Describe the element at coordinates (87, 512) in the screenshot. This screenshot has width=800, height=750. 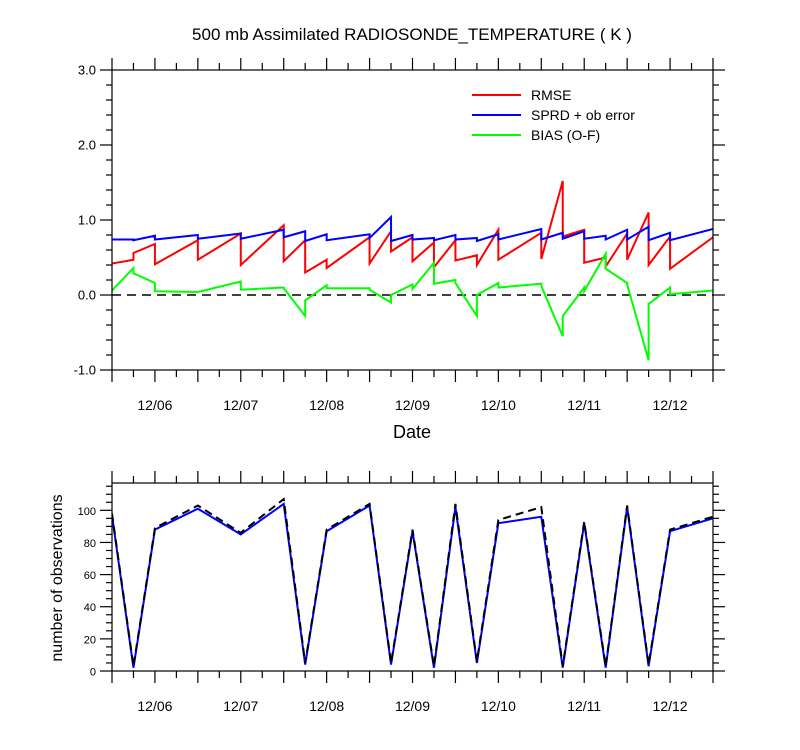
I see `y-tick-label: 100` at that location.